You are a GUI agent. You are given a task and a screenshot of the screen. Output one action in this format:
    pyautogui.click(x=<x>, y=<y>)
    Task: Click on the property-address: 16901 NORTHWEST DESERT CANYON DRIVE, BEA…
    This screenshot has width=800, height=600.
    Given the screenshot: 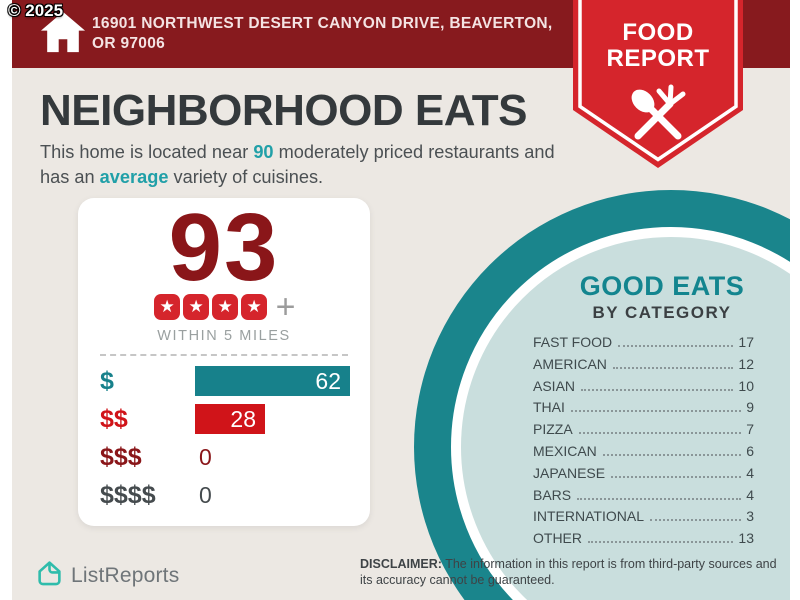 What is the action you would take?
    pyautogui.click(x=322, y=34)
    